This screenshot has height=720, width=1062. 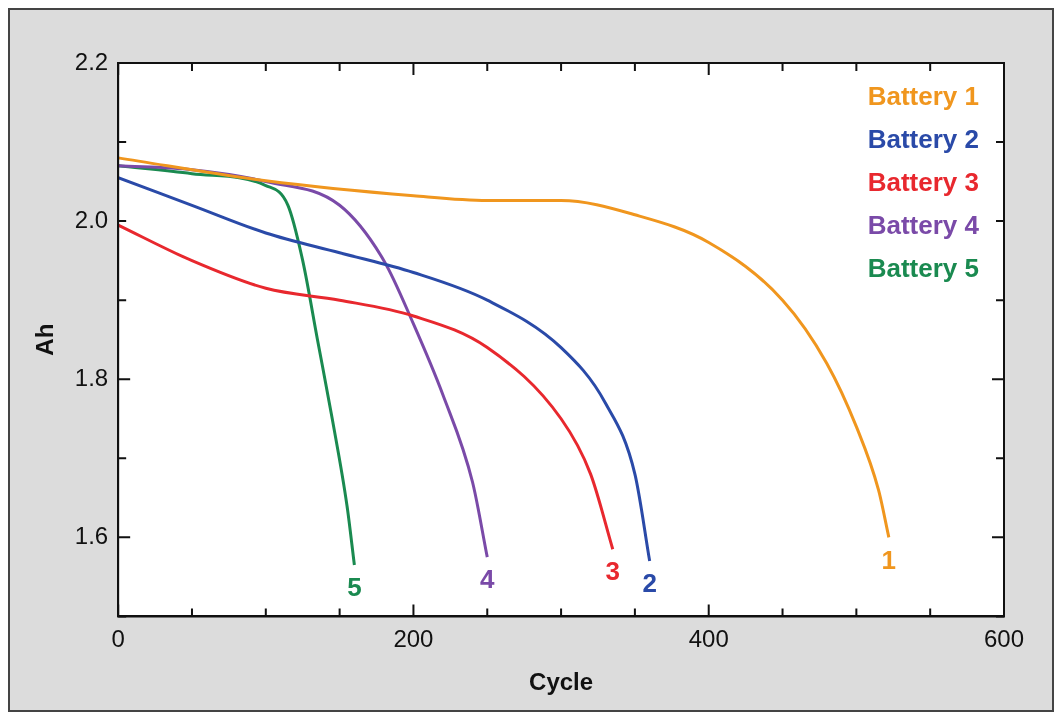 I want to click on annotation: 3, so click(x=612, y=571).